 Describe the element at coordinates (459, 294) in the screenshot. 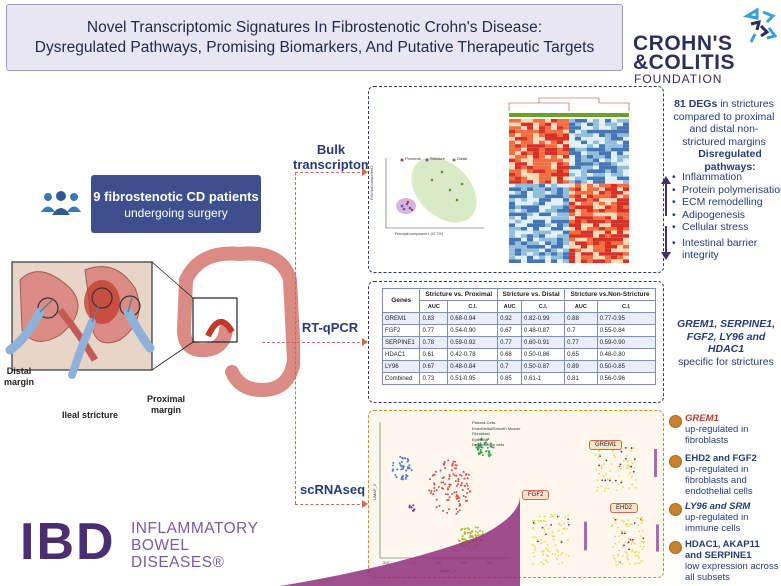

I see `table-header-proximal: Stricture vs. Proximal` at that location.